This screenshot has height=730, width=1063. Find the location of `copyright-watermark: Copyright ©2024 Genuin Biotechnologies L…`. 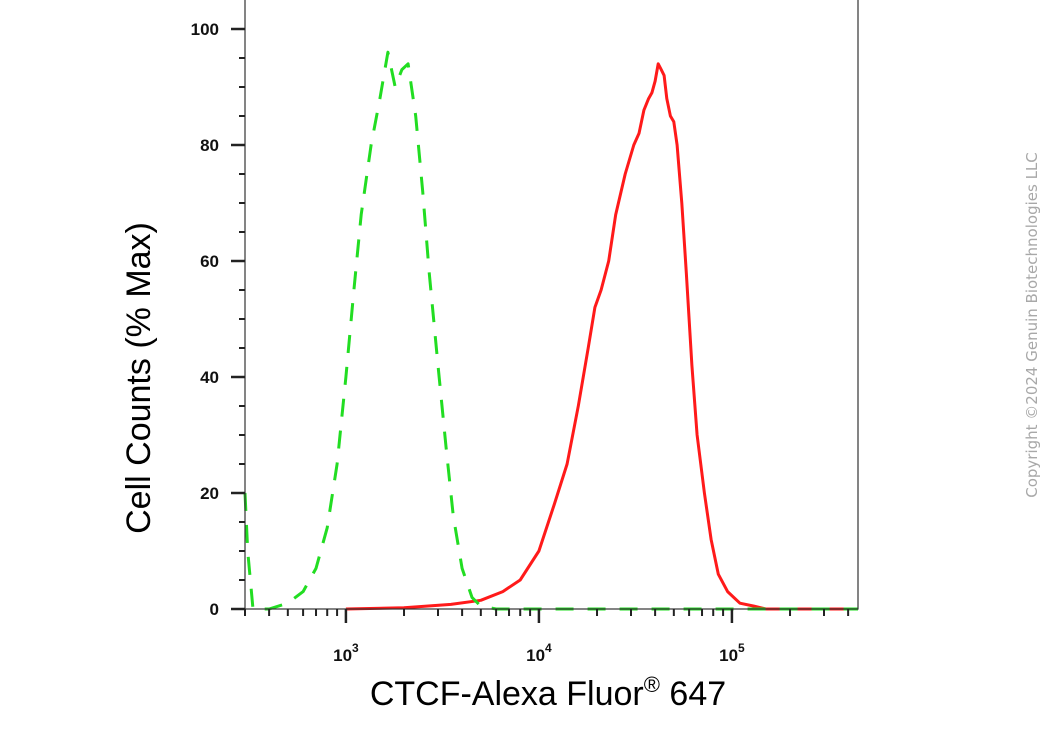

copyright-watermark: Copyright ©2024 Genuin Biotechnologies L… is located at coordinates (1032, 325).